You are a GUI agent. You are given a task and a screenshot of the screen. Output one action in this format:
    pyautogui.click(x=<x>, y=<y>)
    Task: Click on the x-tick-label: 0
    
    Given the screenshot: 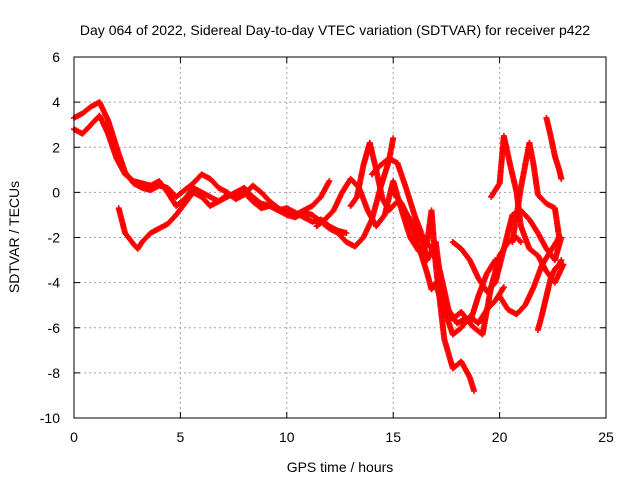 What is the action you would take?
    pyautogui.click(x=74, y=437)
    